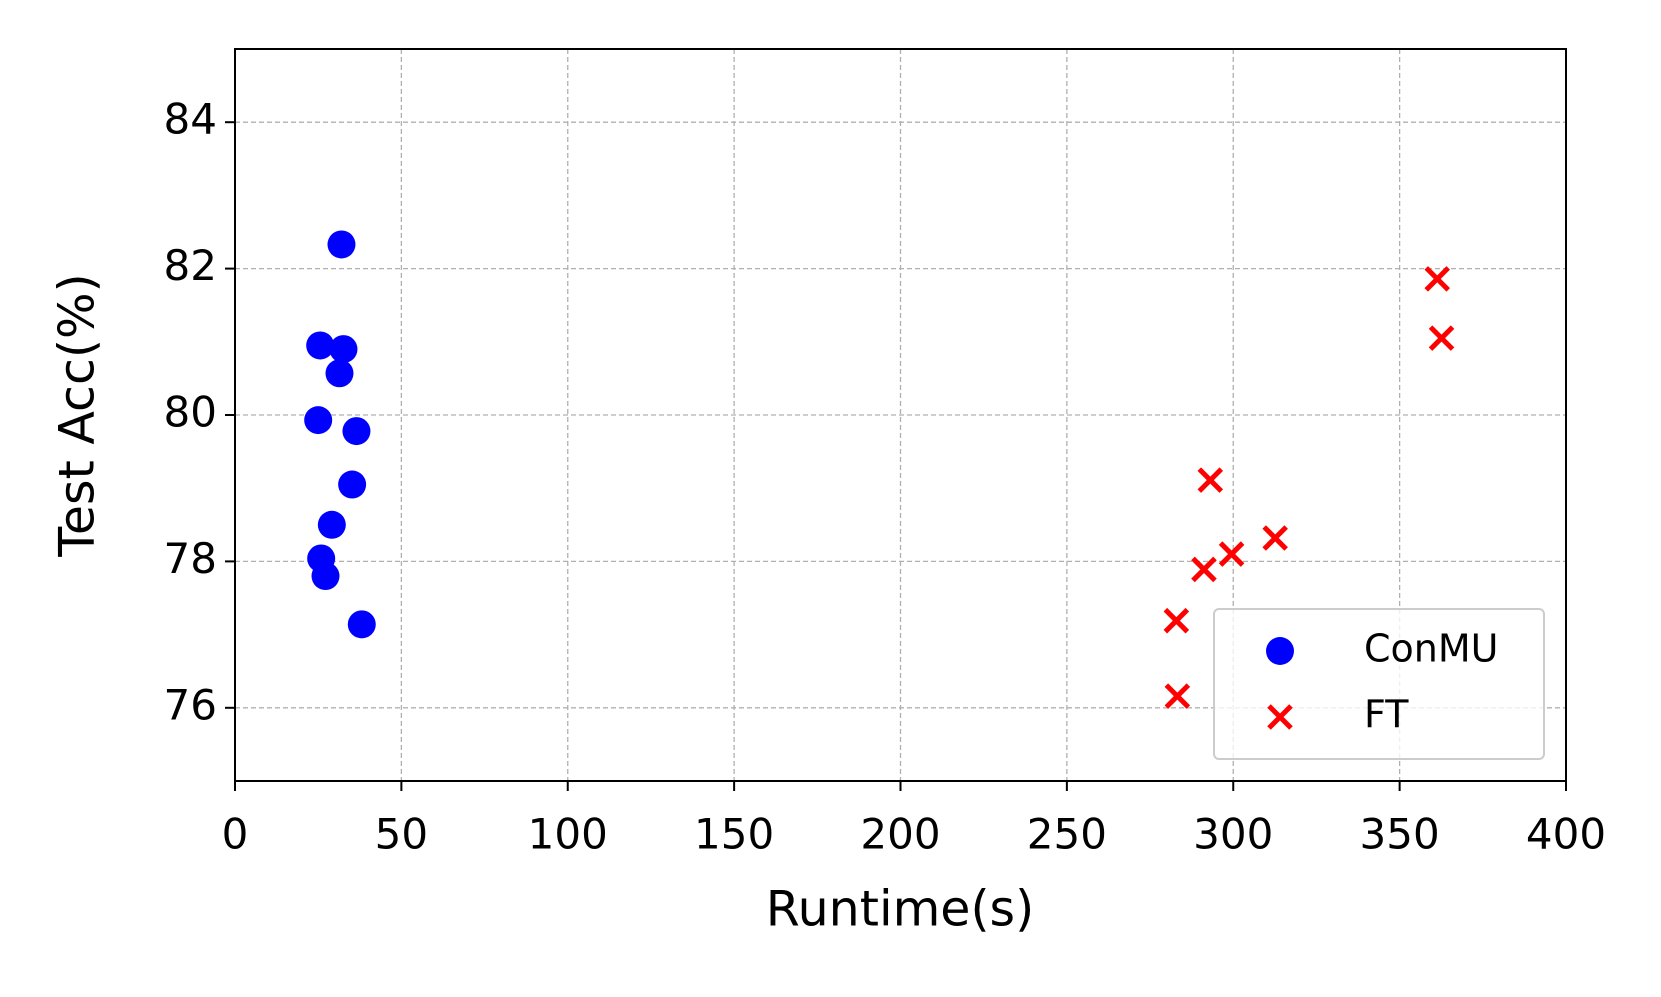 Image resolution: width=1661 pixels, height=997 pixels. Describe the element at coordinates (568, 834) in the screenshot. I see `x-tick-label: 100` at that location.